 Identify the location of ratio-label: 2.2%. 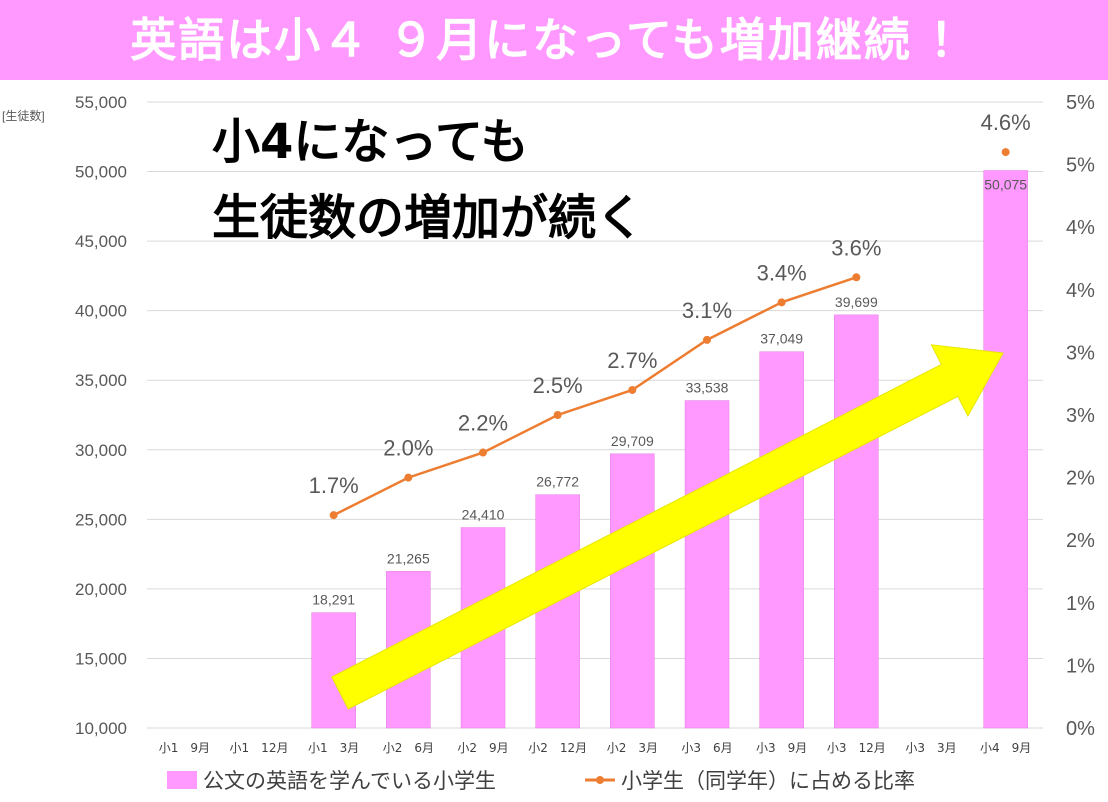
(483, 423).